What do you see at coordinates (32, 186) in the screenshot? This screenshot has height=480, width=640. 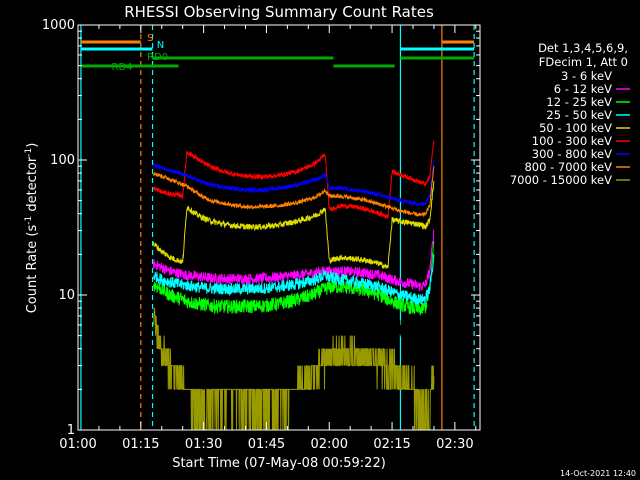 I see `y-axis-label-mid: detector` at bounding box center [32, 186].